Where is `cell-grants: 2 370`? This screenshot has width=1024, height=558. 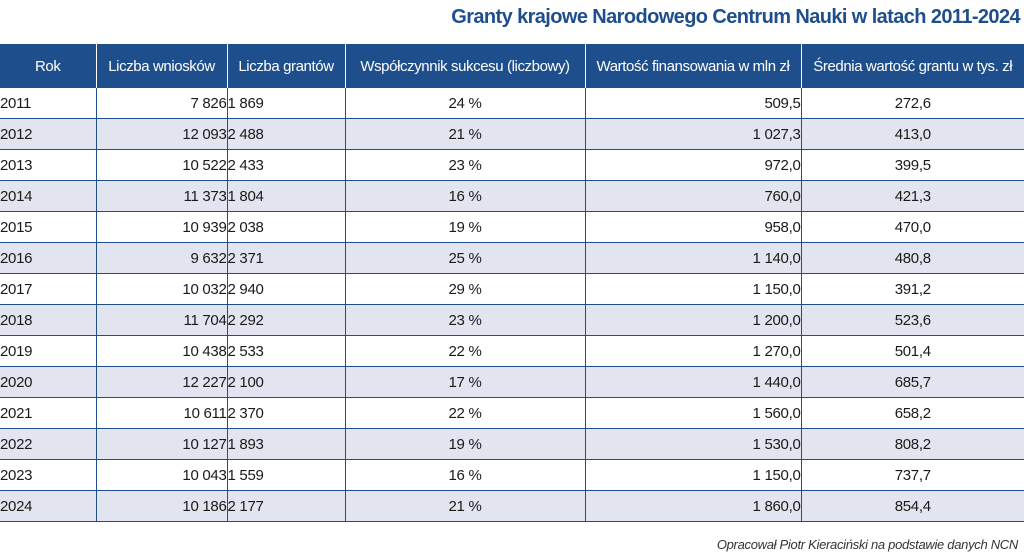
cell-grants: 2 370 is located at coordinates (286, 413).